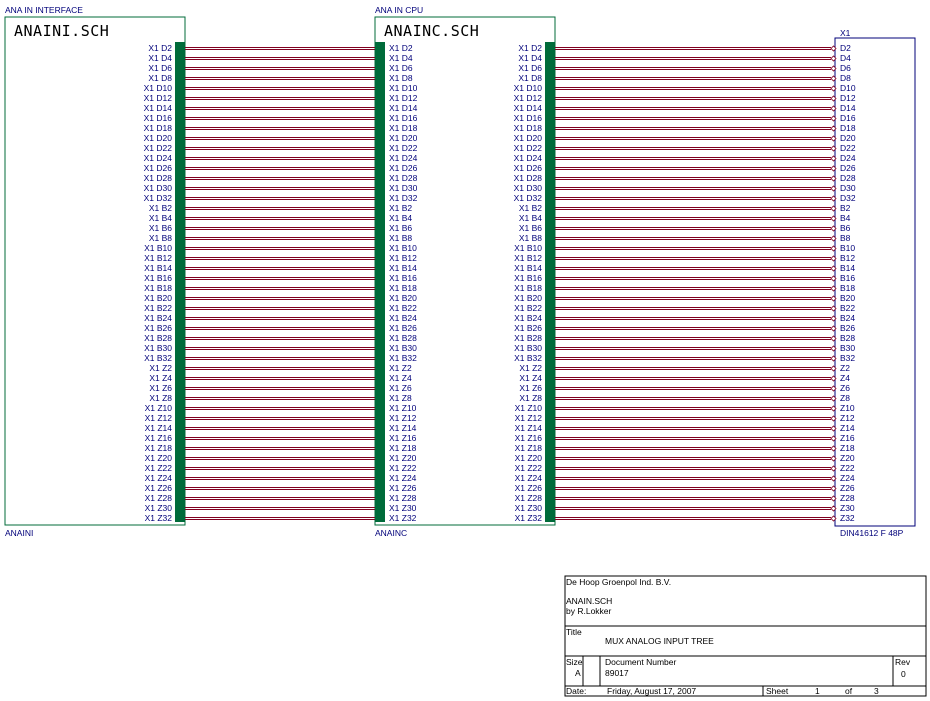  I want to click on left-block-pin-label: X1 Z18, so click(159, 448).